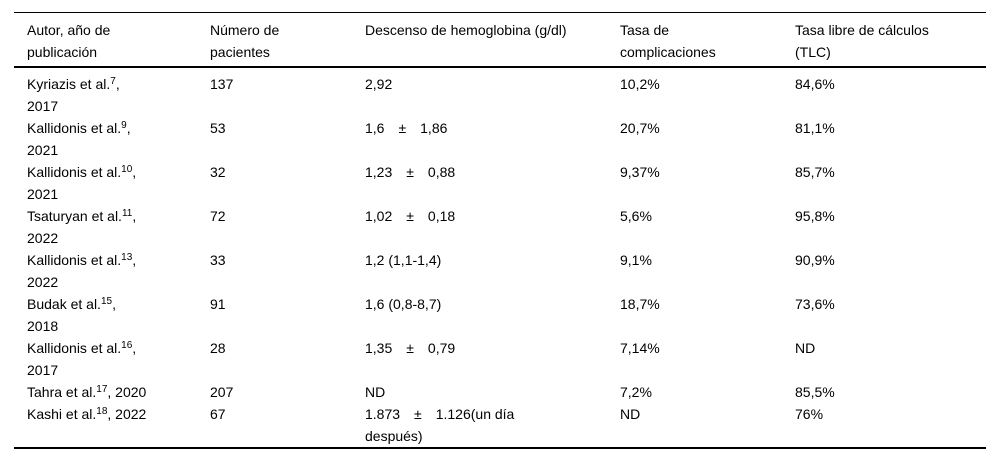 This screenshot has height=466, width=1000. Describe the element at coordinates (102, 389) in the screenshot. I see `author-reference-superscript: 17` at that location.